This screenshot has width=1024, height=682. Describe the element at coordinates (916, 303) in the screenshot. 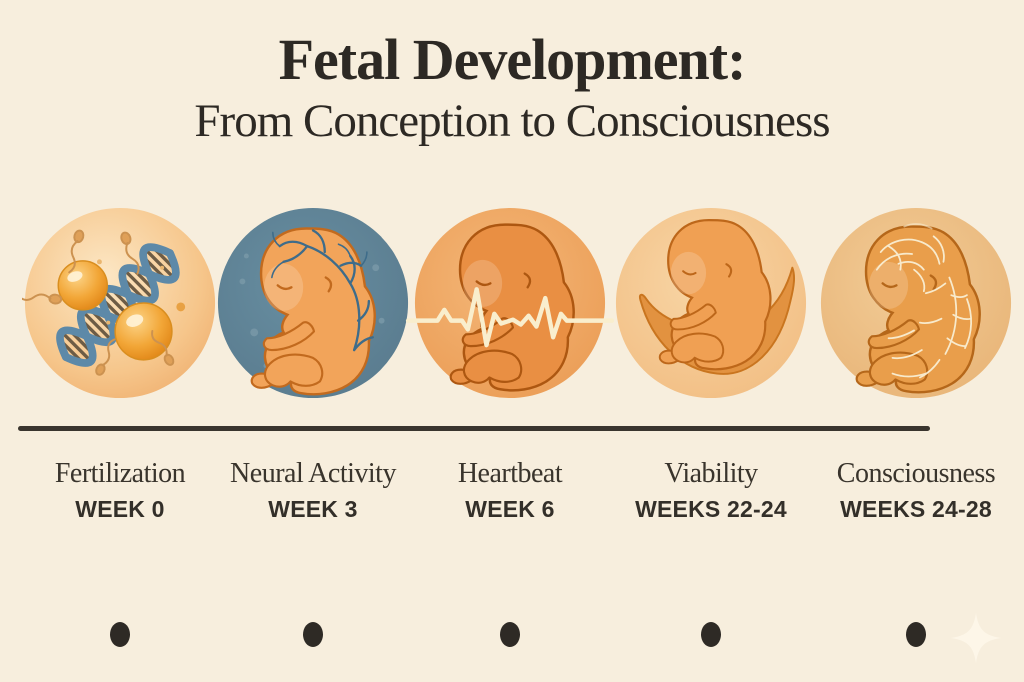

I see `fetus-neural-network-icon` at that location.